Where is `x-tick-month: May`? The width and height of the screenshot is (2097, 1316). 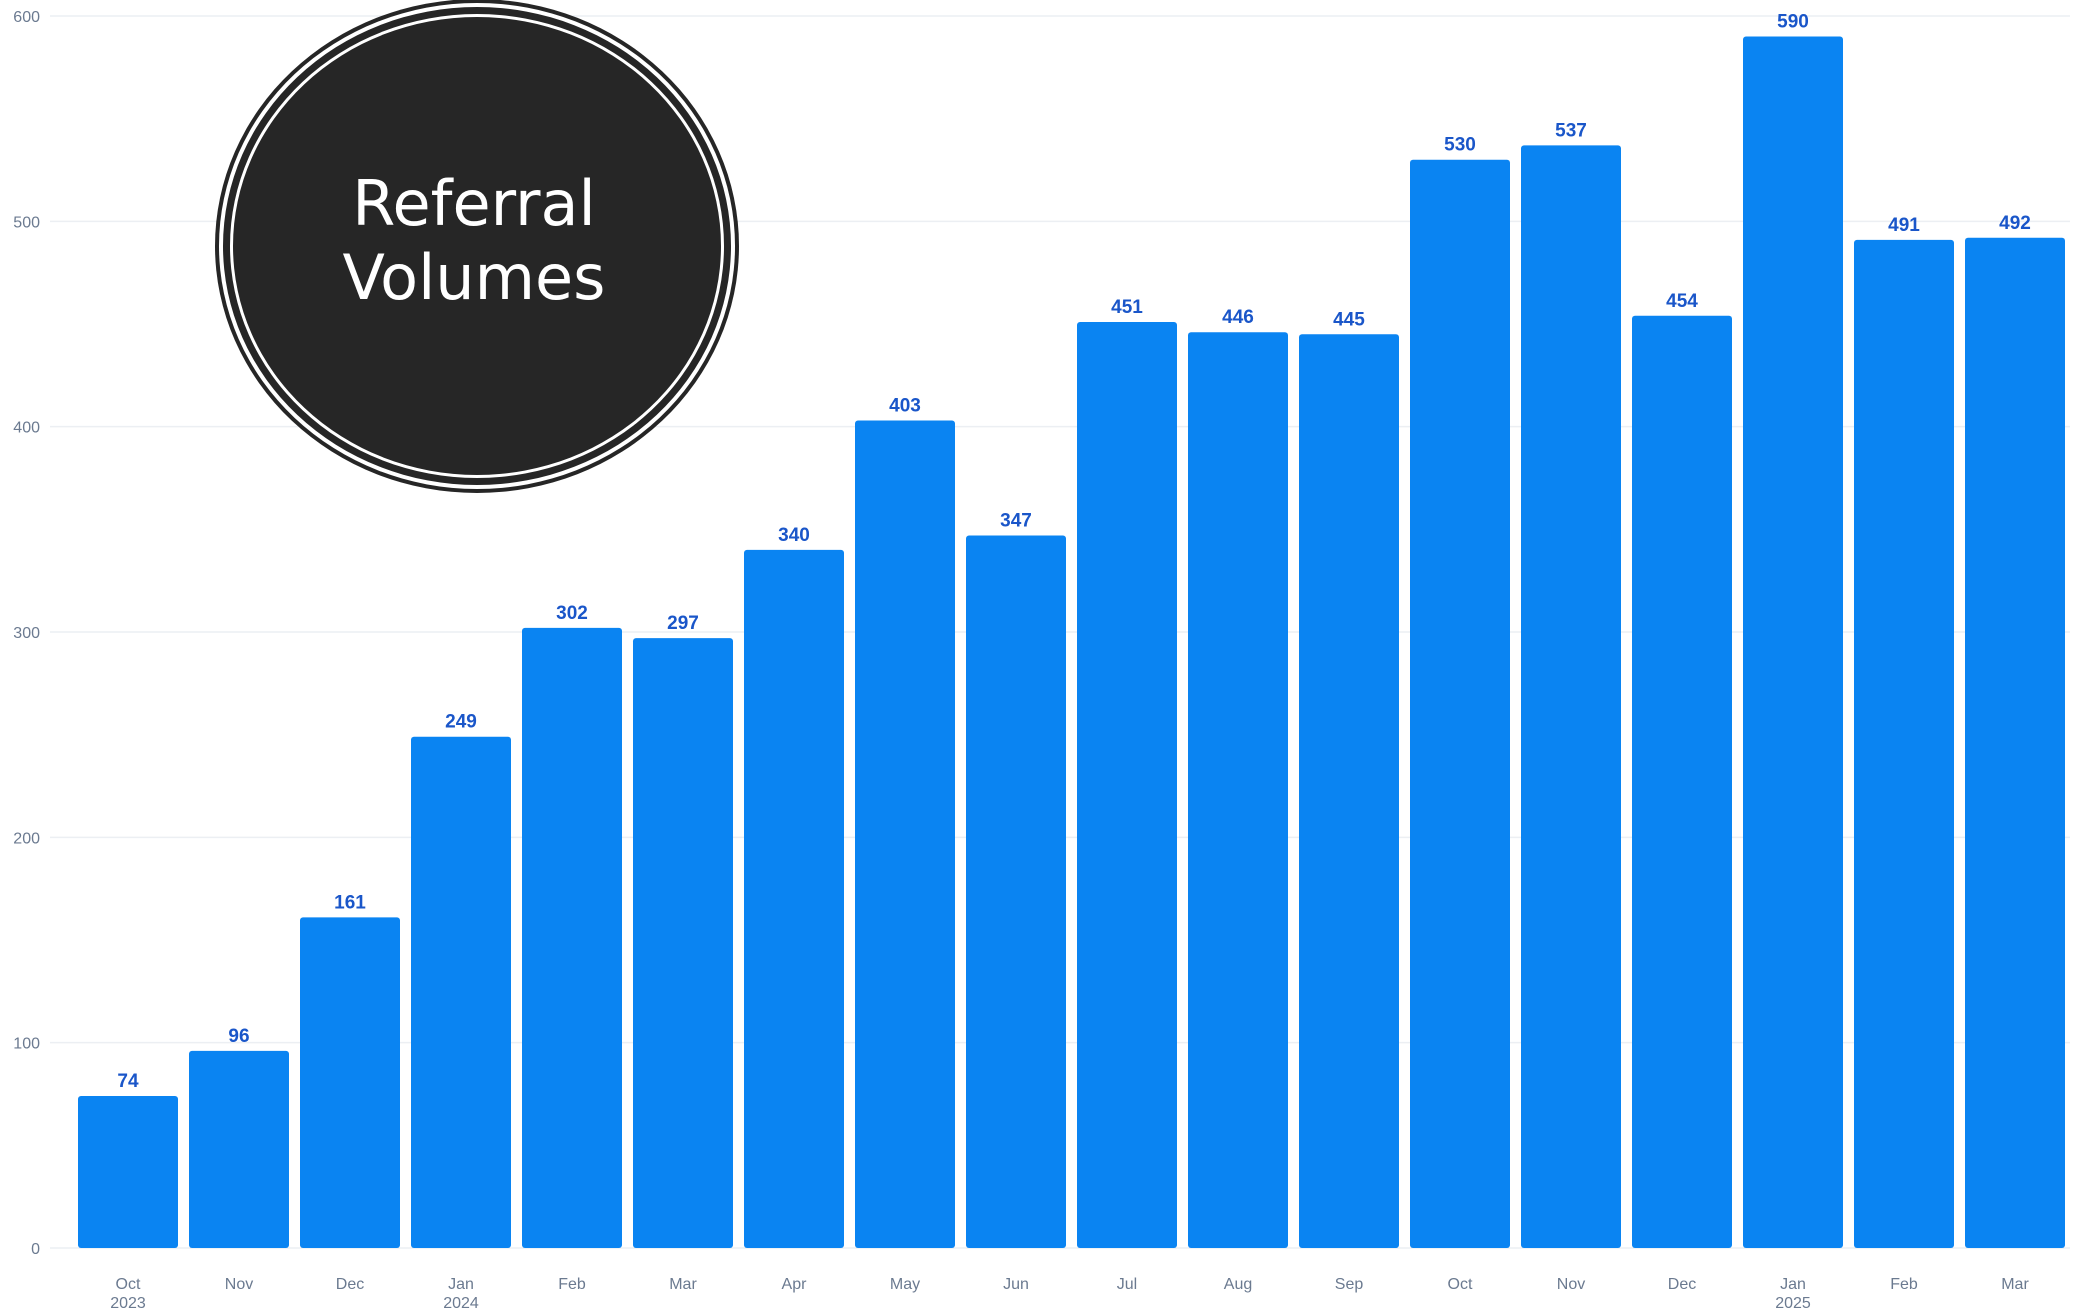 x-tick-month: May is located at coordinates (905, 1284).